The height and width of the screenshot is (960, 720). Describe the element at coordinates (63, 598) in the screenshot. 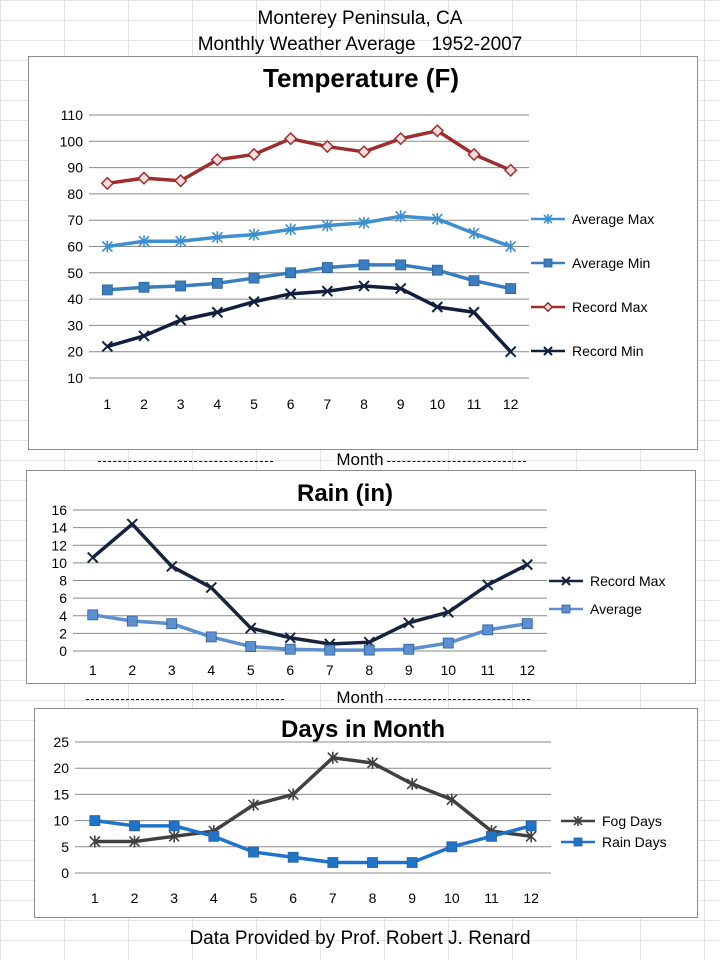

I see `y-tick-label-6: 6` at that location.